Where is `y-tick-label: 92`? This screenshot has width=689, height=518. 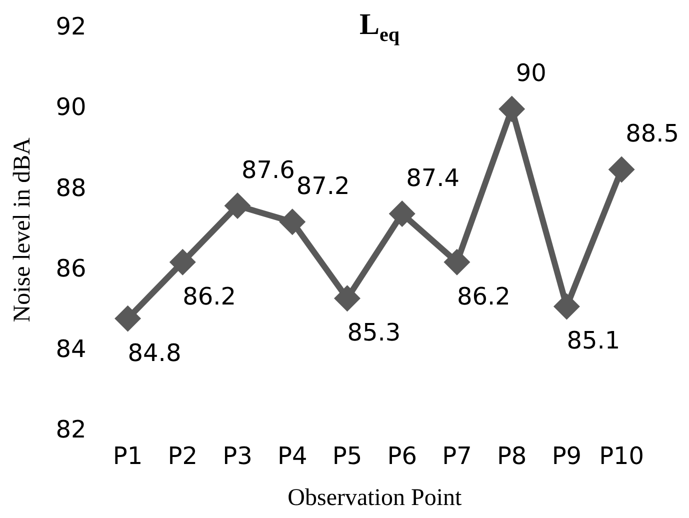
y-tick-label: 92 is located at coordinates (71, 26).